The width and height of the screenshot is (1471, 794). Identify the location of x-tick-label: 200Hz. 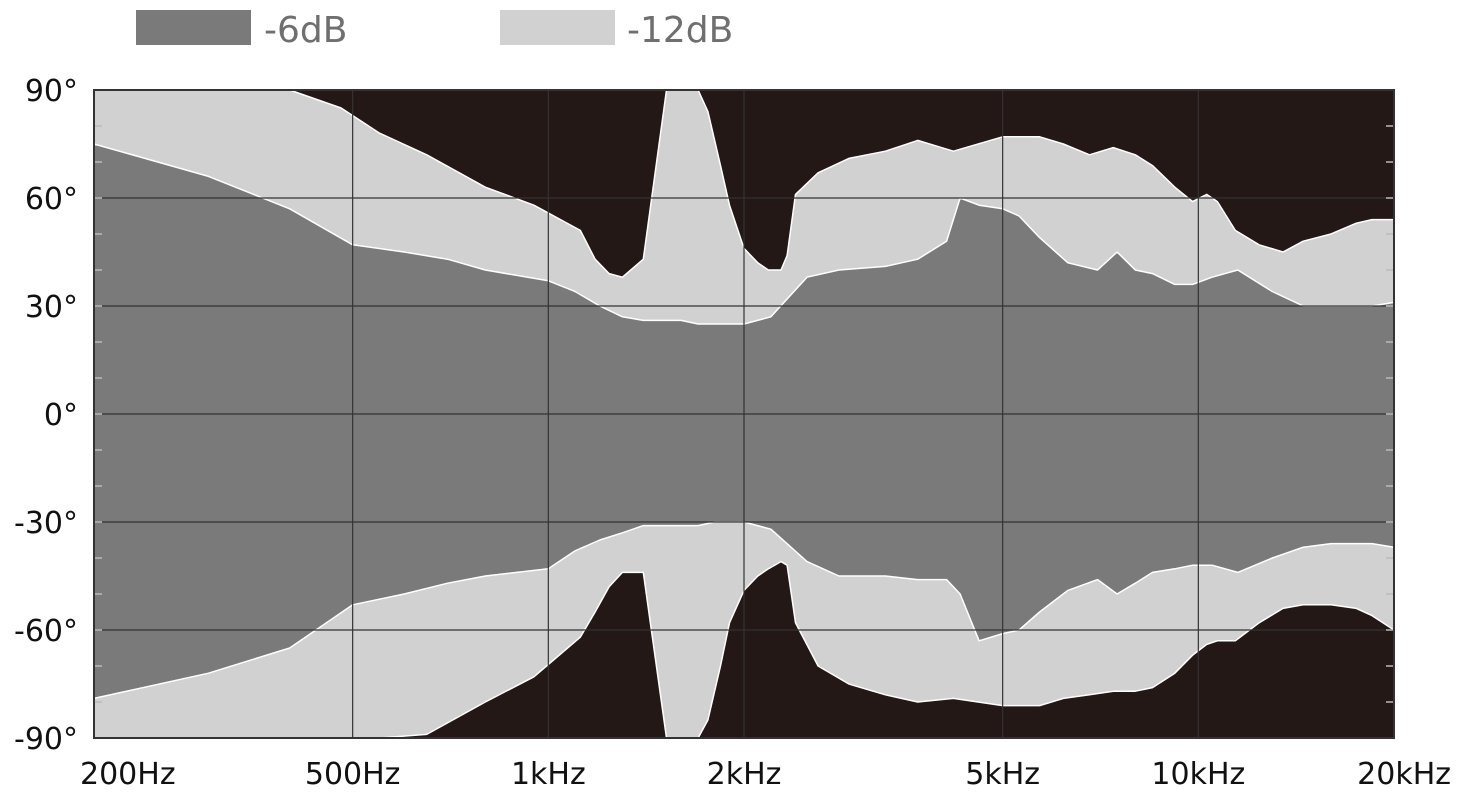
(128, 774).